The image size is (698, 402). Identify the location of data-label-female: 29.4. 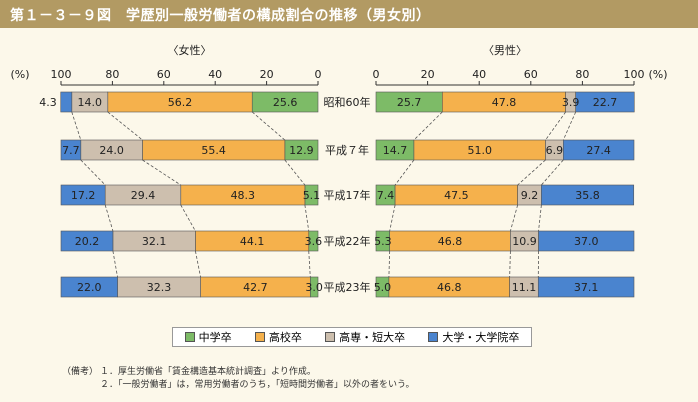
(143, 195).